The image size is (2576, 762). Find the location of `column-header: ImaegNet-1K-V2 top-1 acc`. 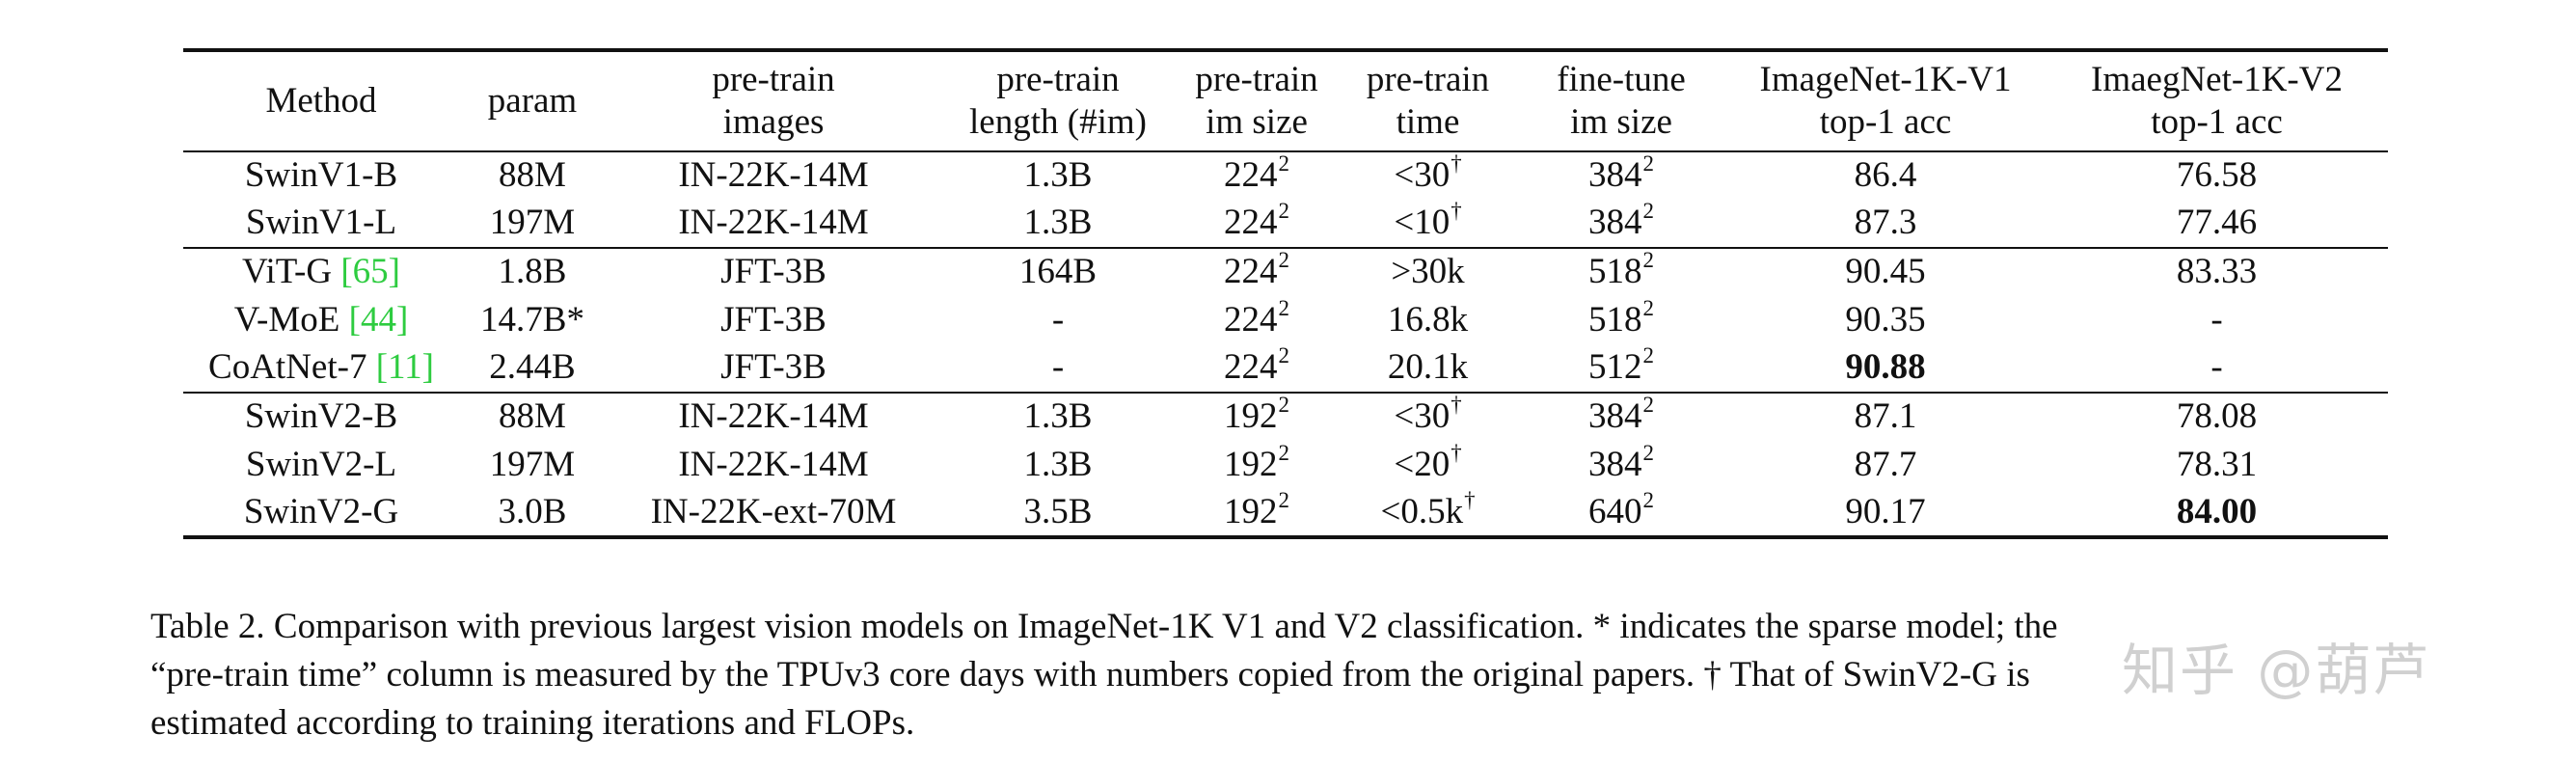

column-header: ImaegNet-1K-V2 top-1 acc is located at coordinates (2217, 101).